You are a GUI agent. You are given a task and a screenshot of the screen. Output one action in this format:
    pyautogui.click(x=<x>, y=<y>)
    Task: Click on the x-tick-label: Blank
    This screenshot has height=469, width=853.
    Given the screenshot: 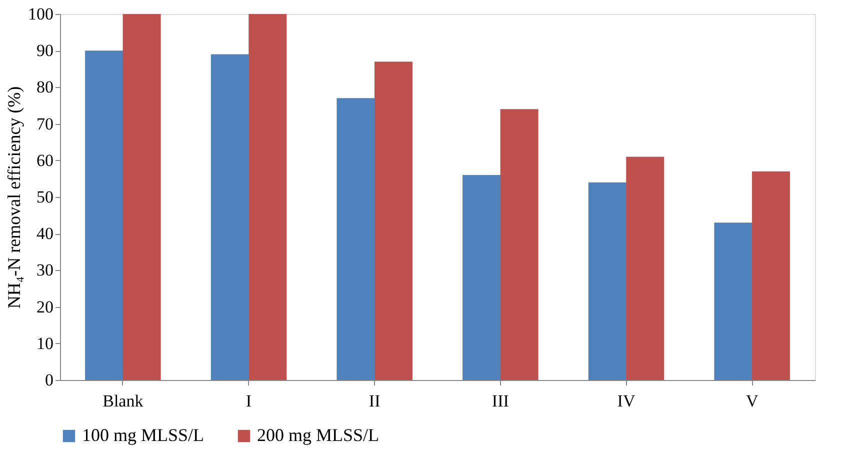 What is the action you would take?
    pyautogui.click(x=123, y=401)
    